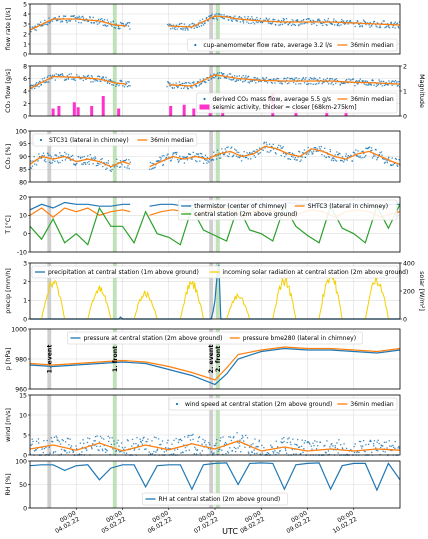 The height and width of the screenshot is (539, 428). Describe the element at coordinates (23, 157) in the screenshot. I see `y-tick-label: 90` at that location.